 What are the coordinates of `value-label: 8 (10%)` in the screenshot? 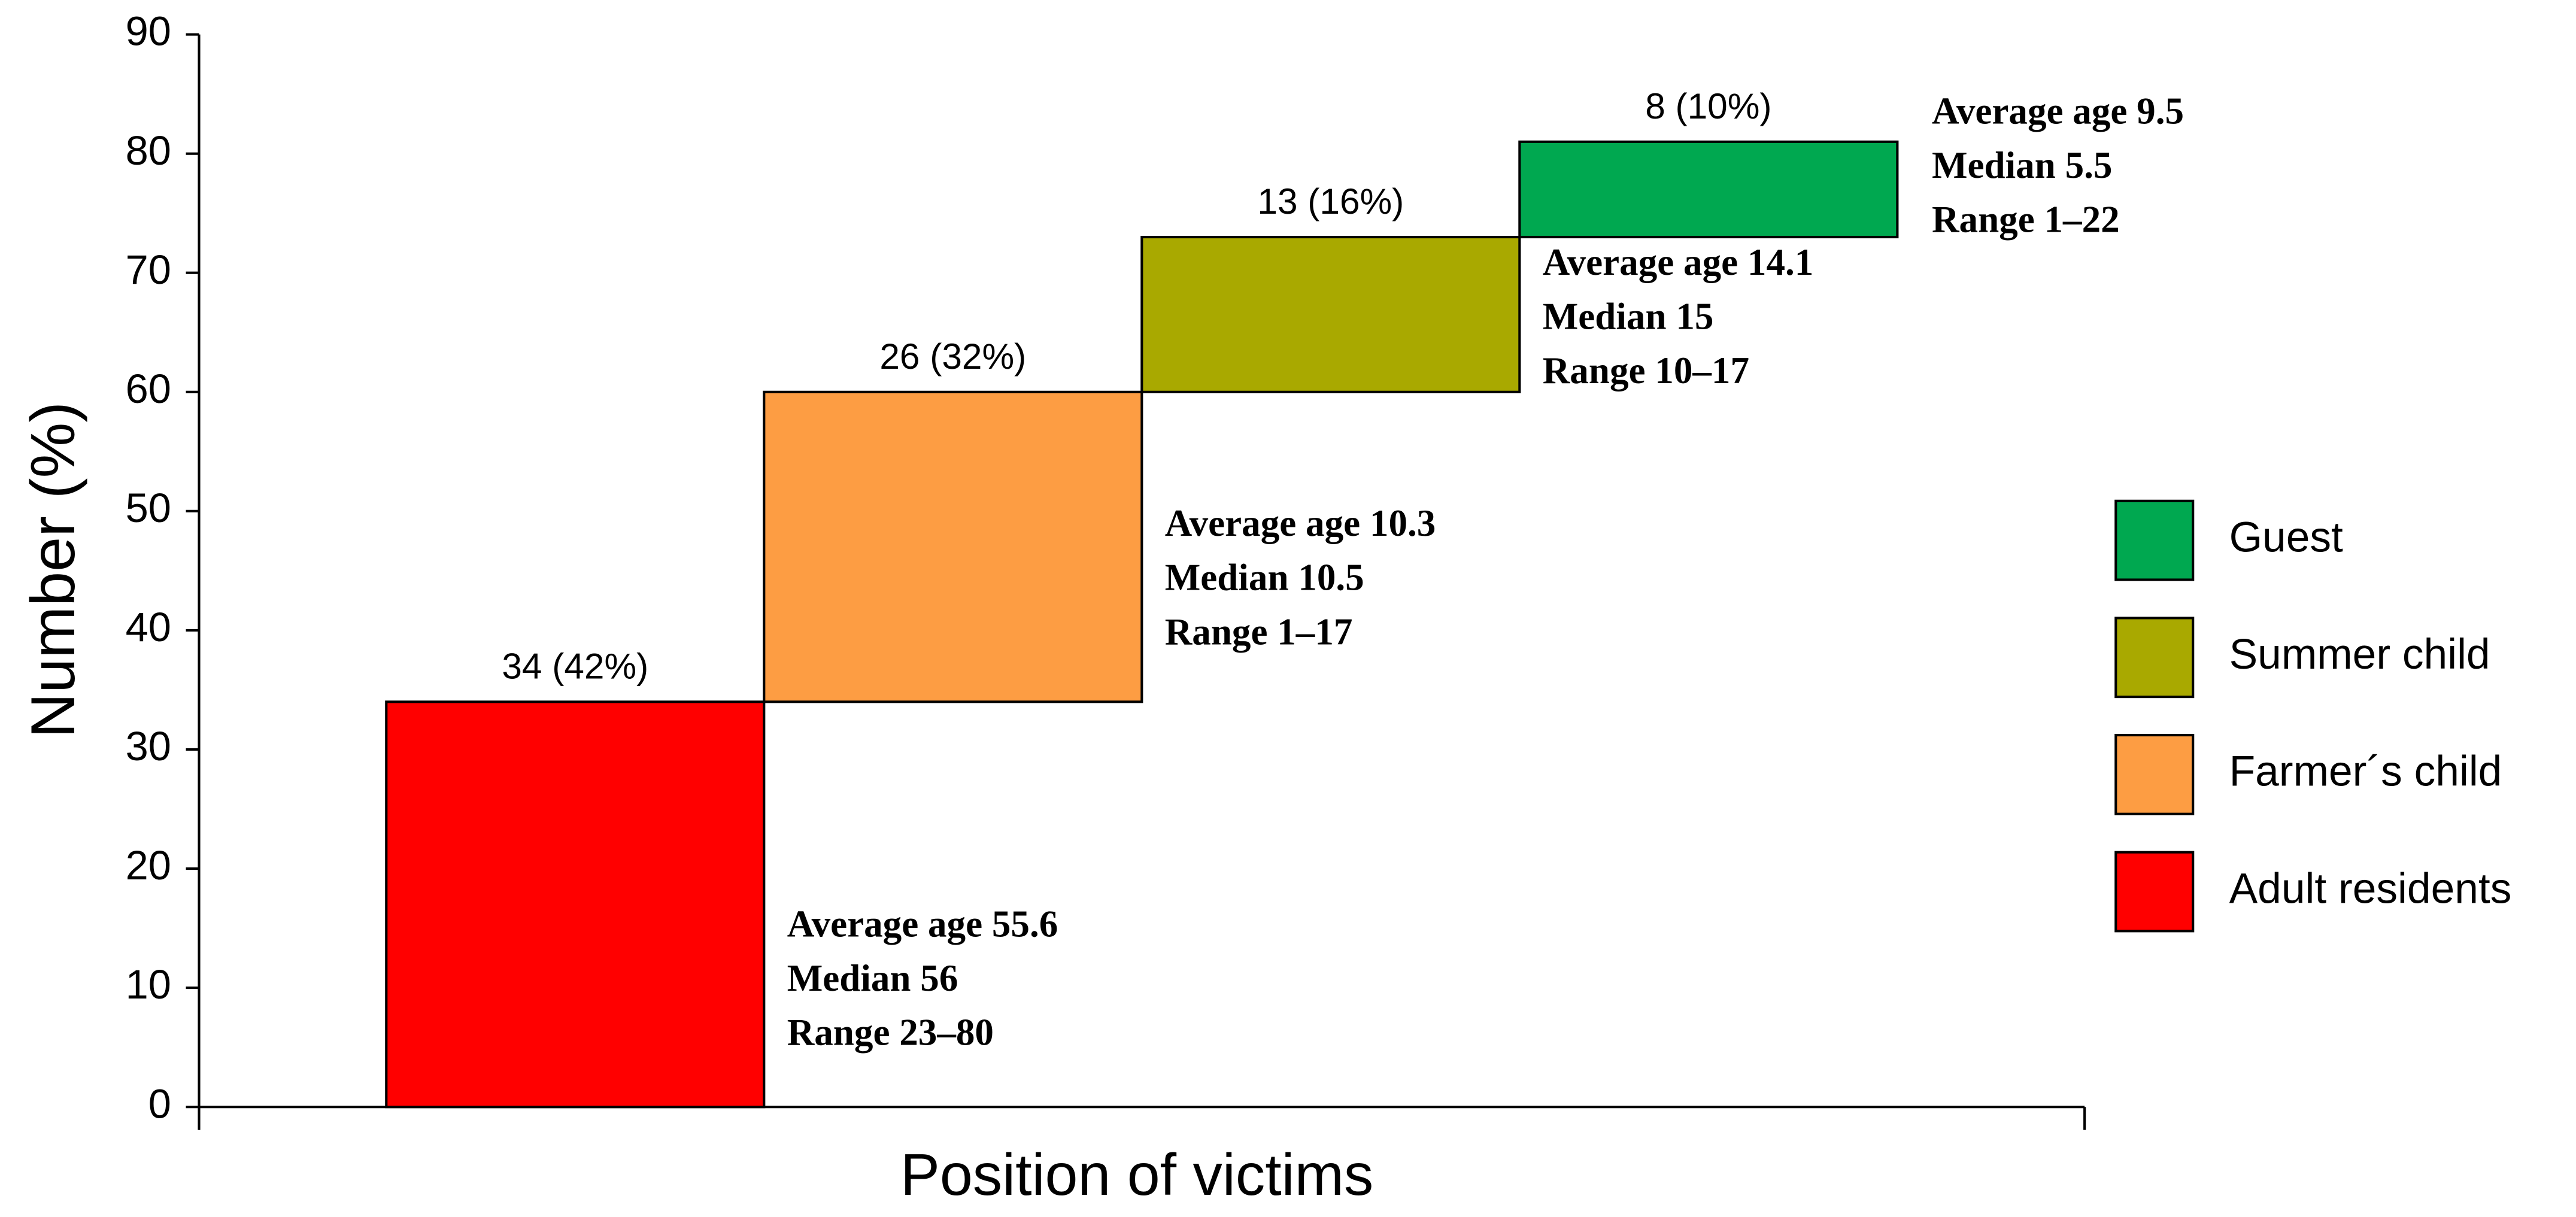 It's located at (1708, 106).